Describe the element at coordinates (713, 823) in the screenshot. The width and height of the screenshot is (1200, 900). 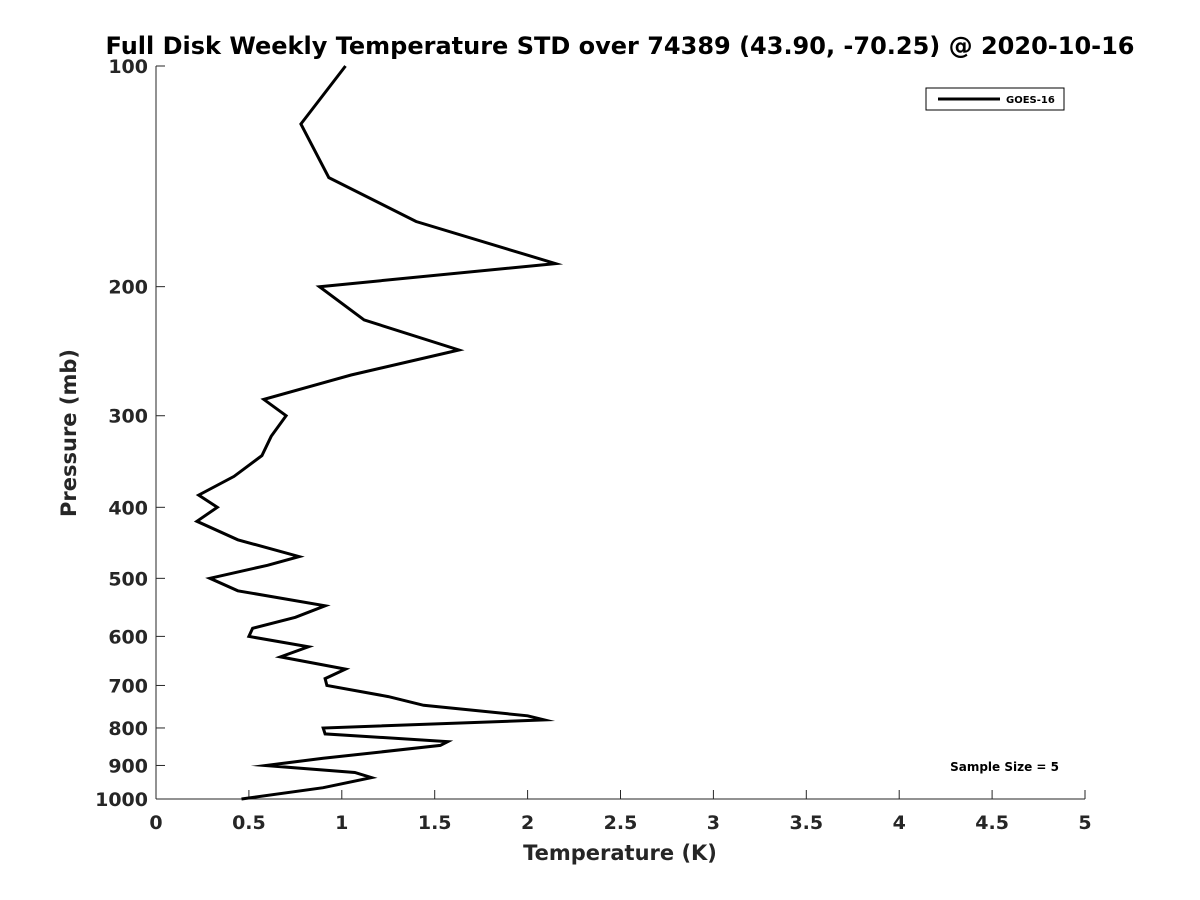
I see `x-tick-label: 3` at that location.